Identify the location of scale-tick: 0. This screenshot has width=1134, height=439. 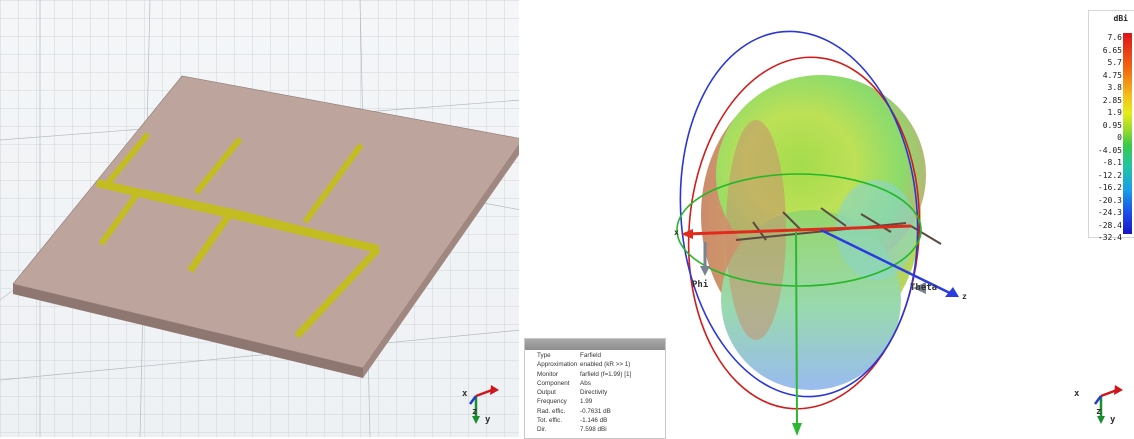
(1119, 137).